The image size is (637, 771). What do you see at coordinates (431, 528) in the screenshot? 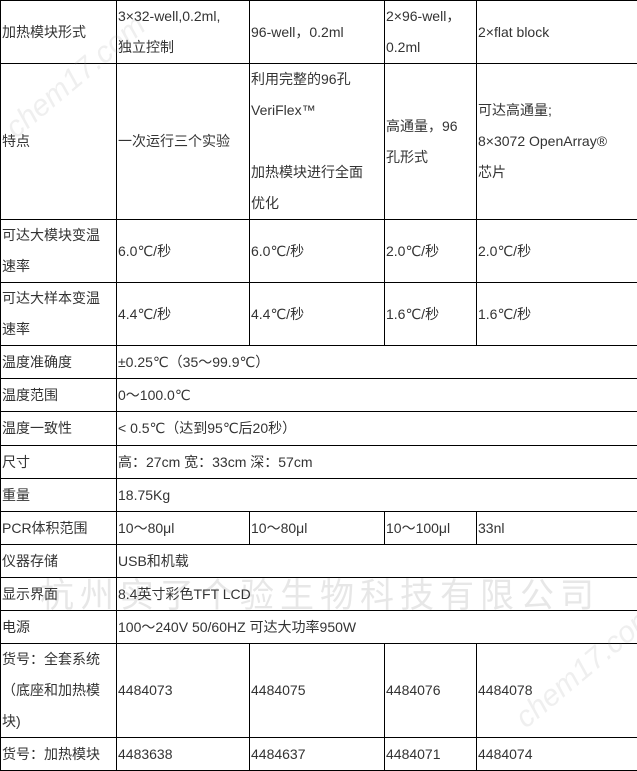
I see `cell-value: 10～100μl` at bounding box center [431, 528].